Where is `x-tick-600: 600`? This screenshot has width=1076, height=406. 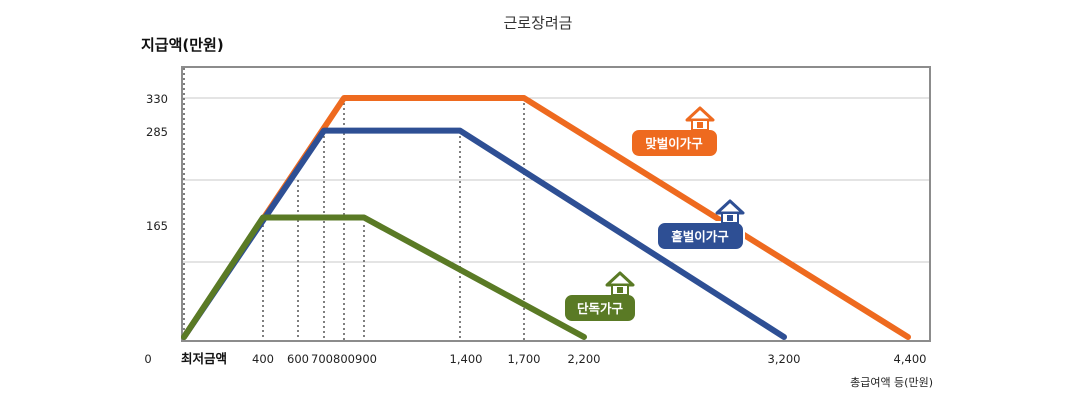 x-tick-600: 600 is located at coordinates (298, 359).